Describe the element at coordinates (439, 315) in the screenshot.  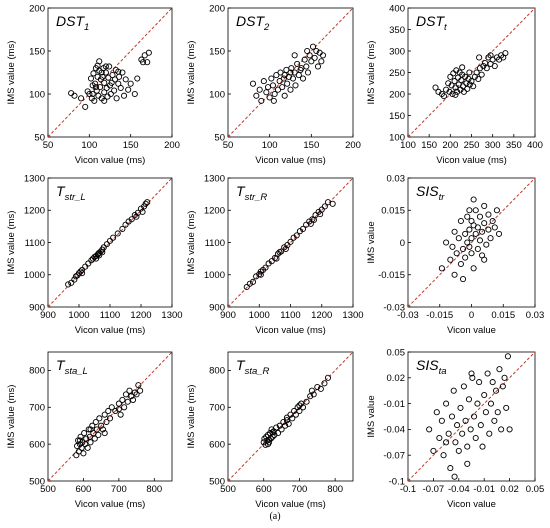
I see `x-tick-label: -0.015` at that location.